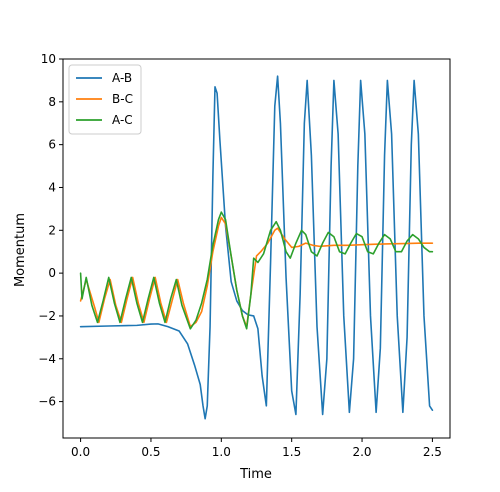 The image size is (500, 492). What do you see at coordinates (20, 250) in the screenshot?
I see `y-axis-label: Momentum` at bounding box center [20, 250].